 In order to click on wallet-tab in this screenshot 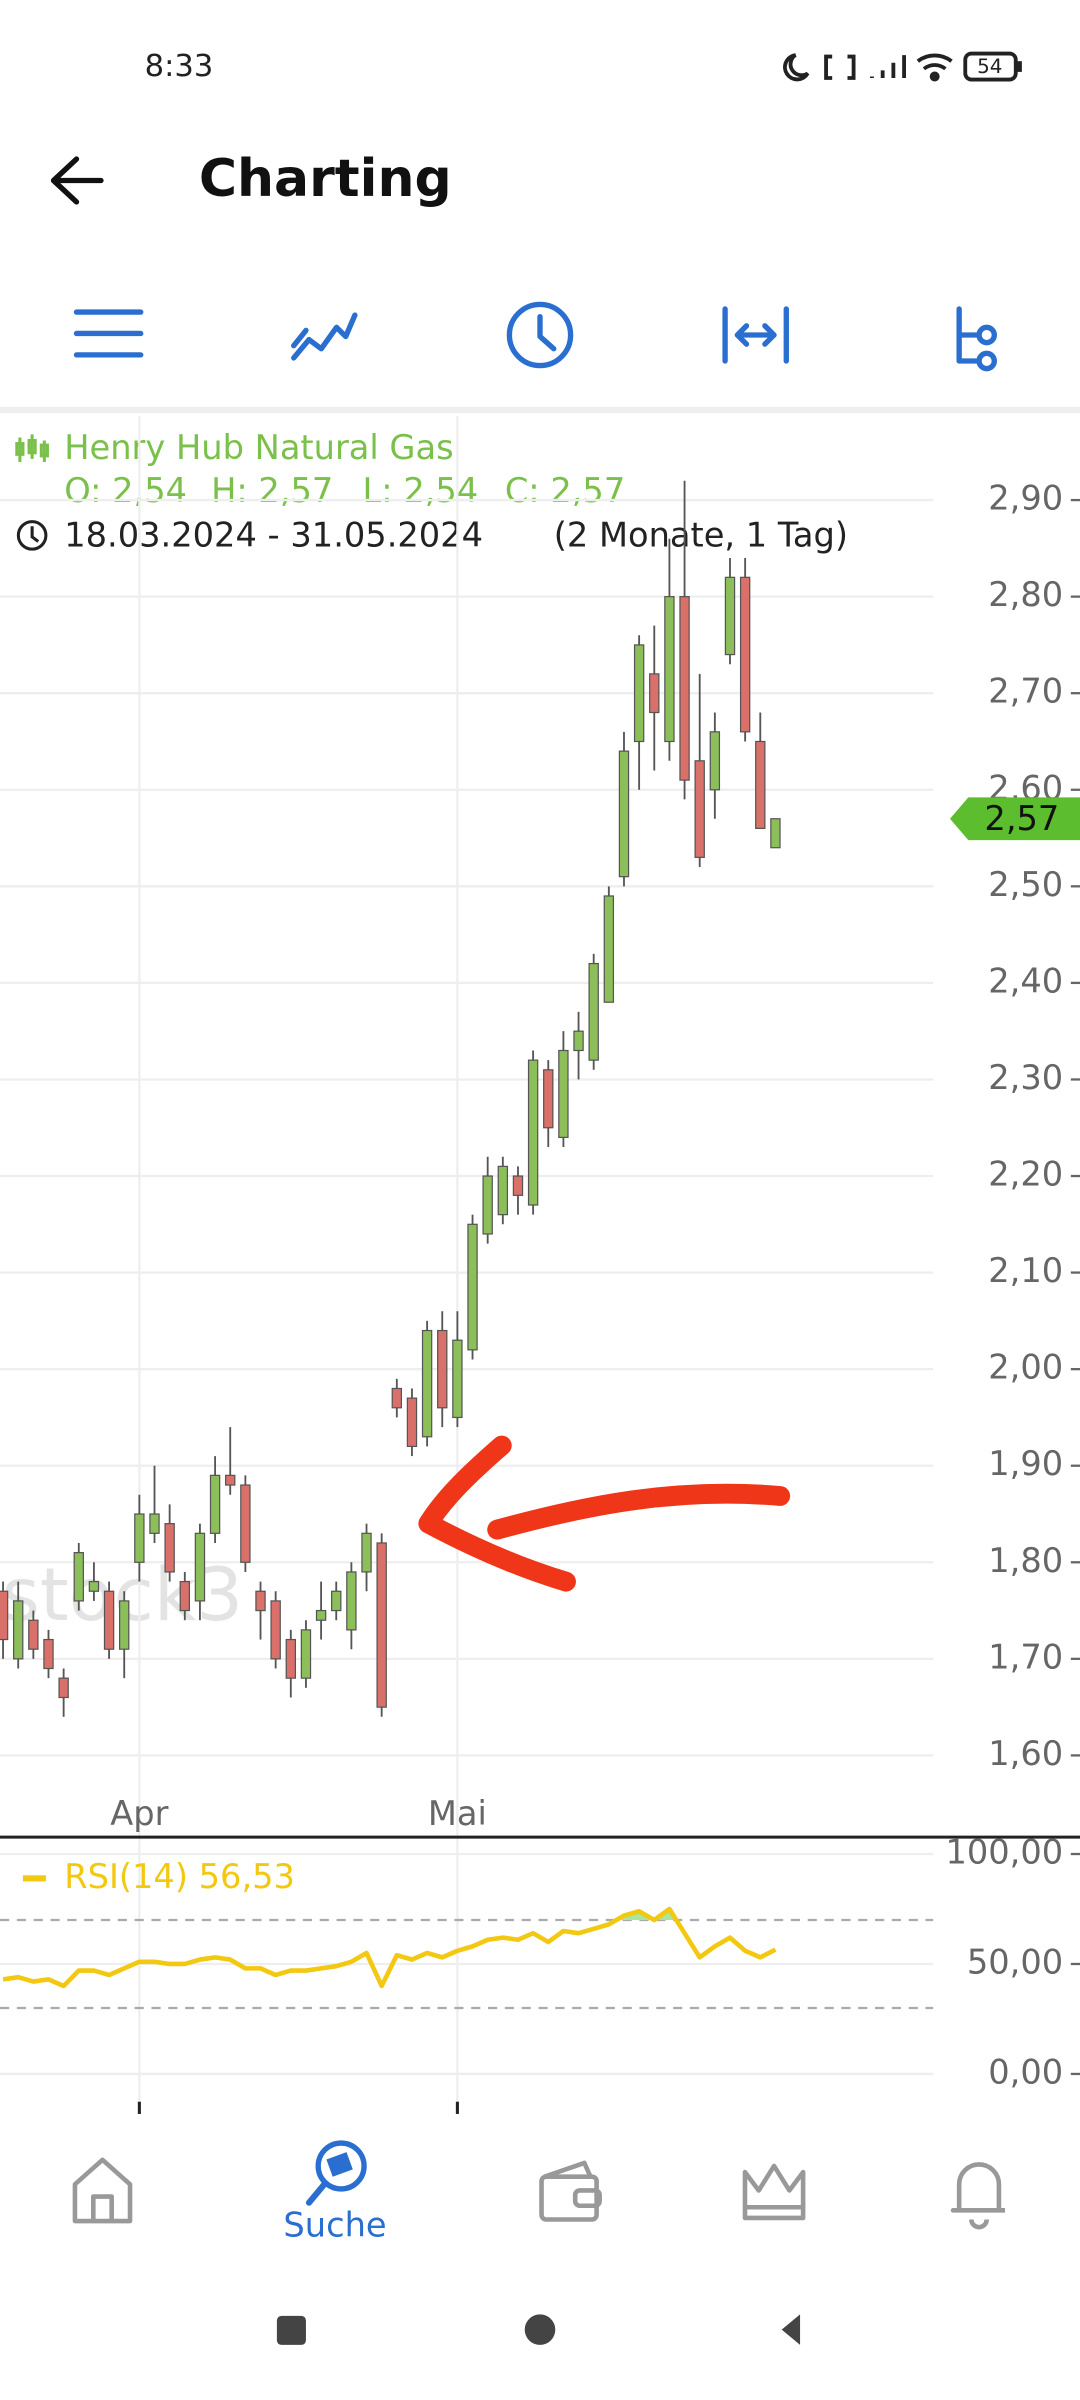, I will do `click(570, 2191)`.